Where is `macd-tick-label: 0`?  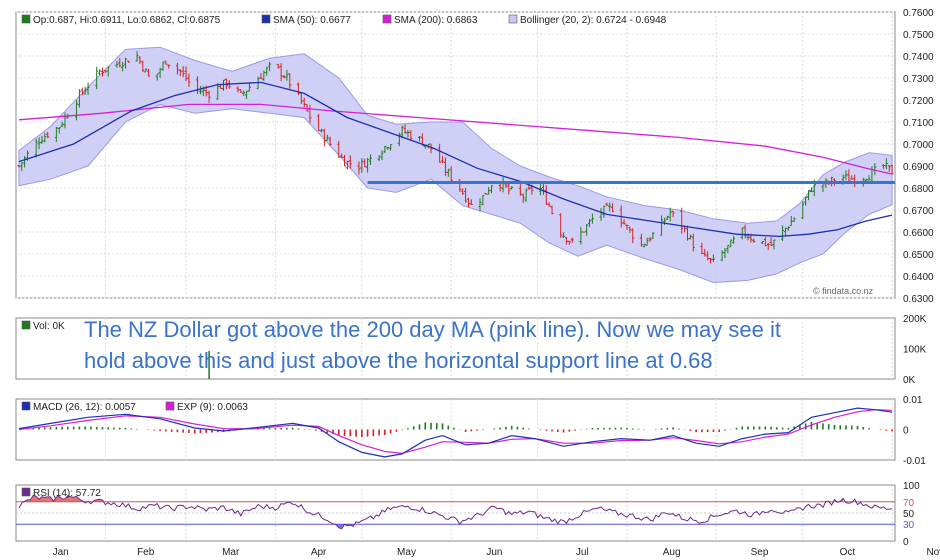 macd-tick-label: 0 is located at coordinates (906, 431).